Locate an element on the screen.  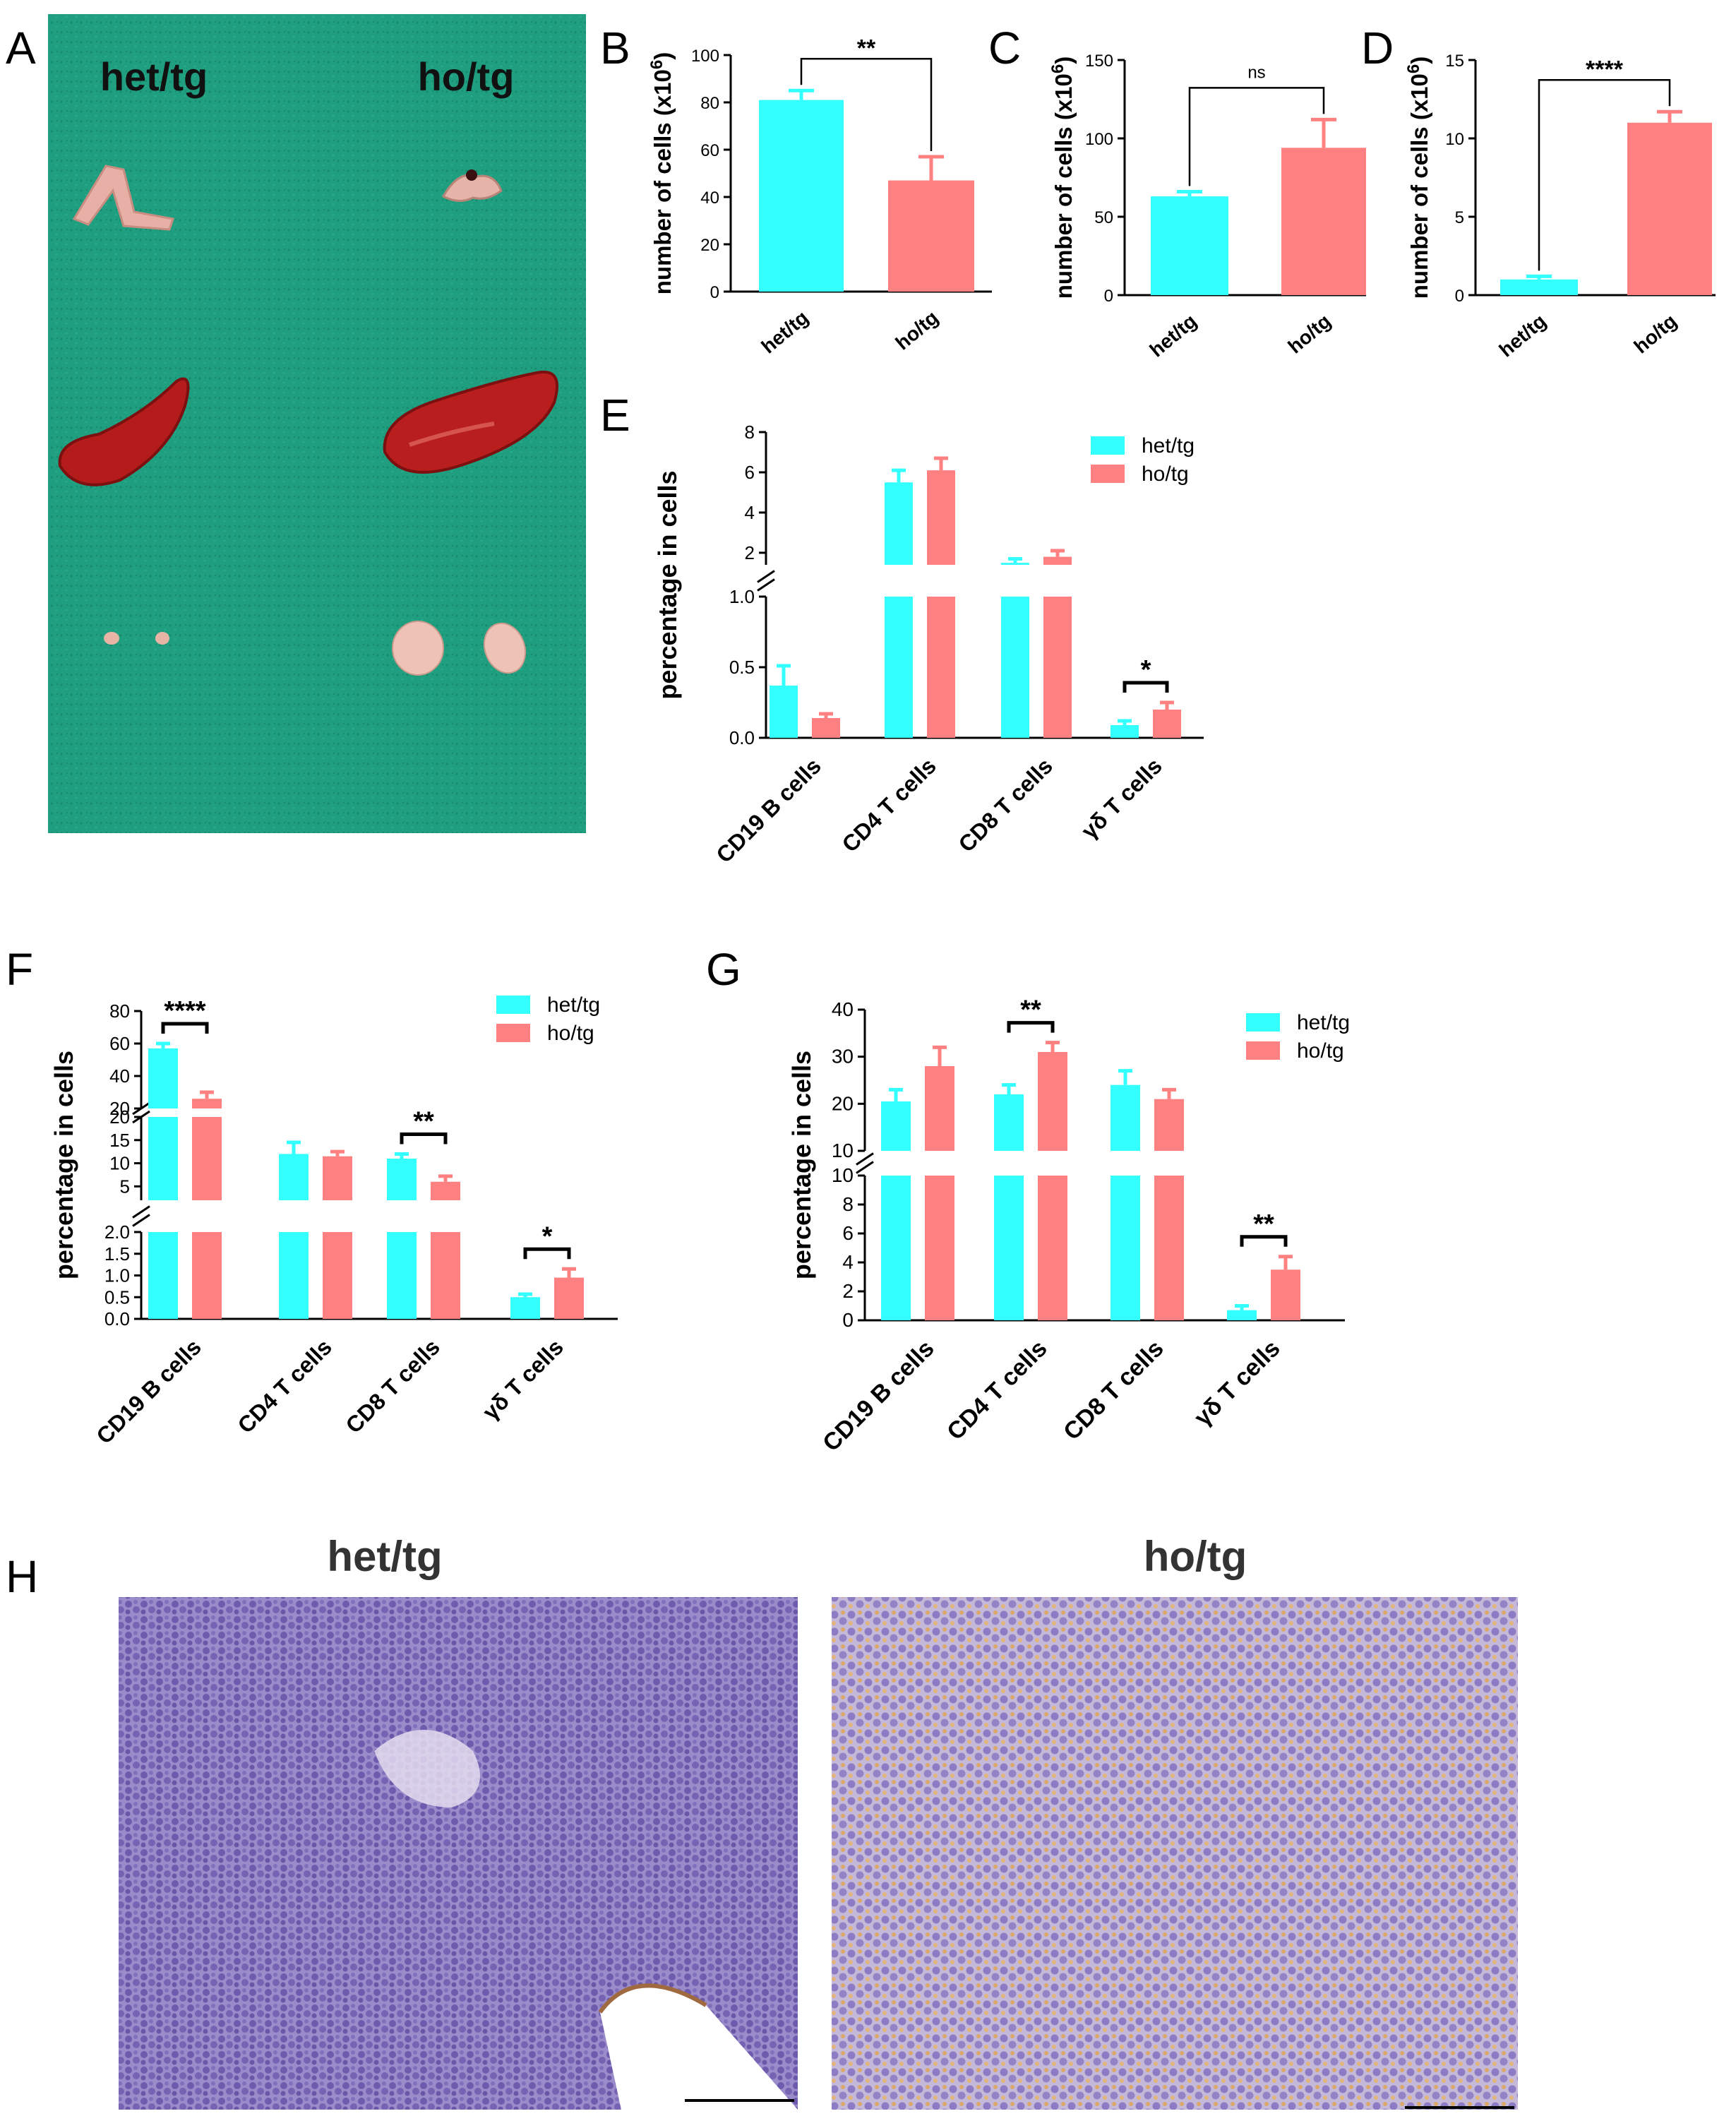
y-tick-label: 1.5 is located at coordinates (117, 1254).